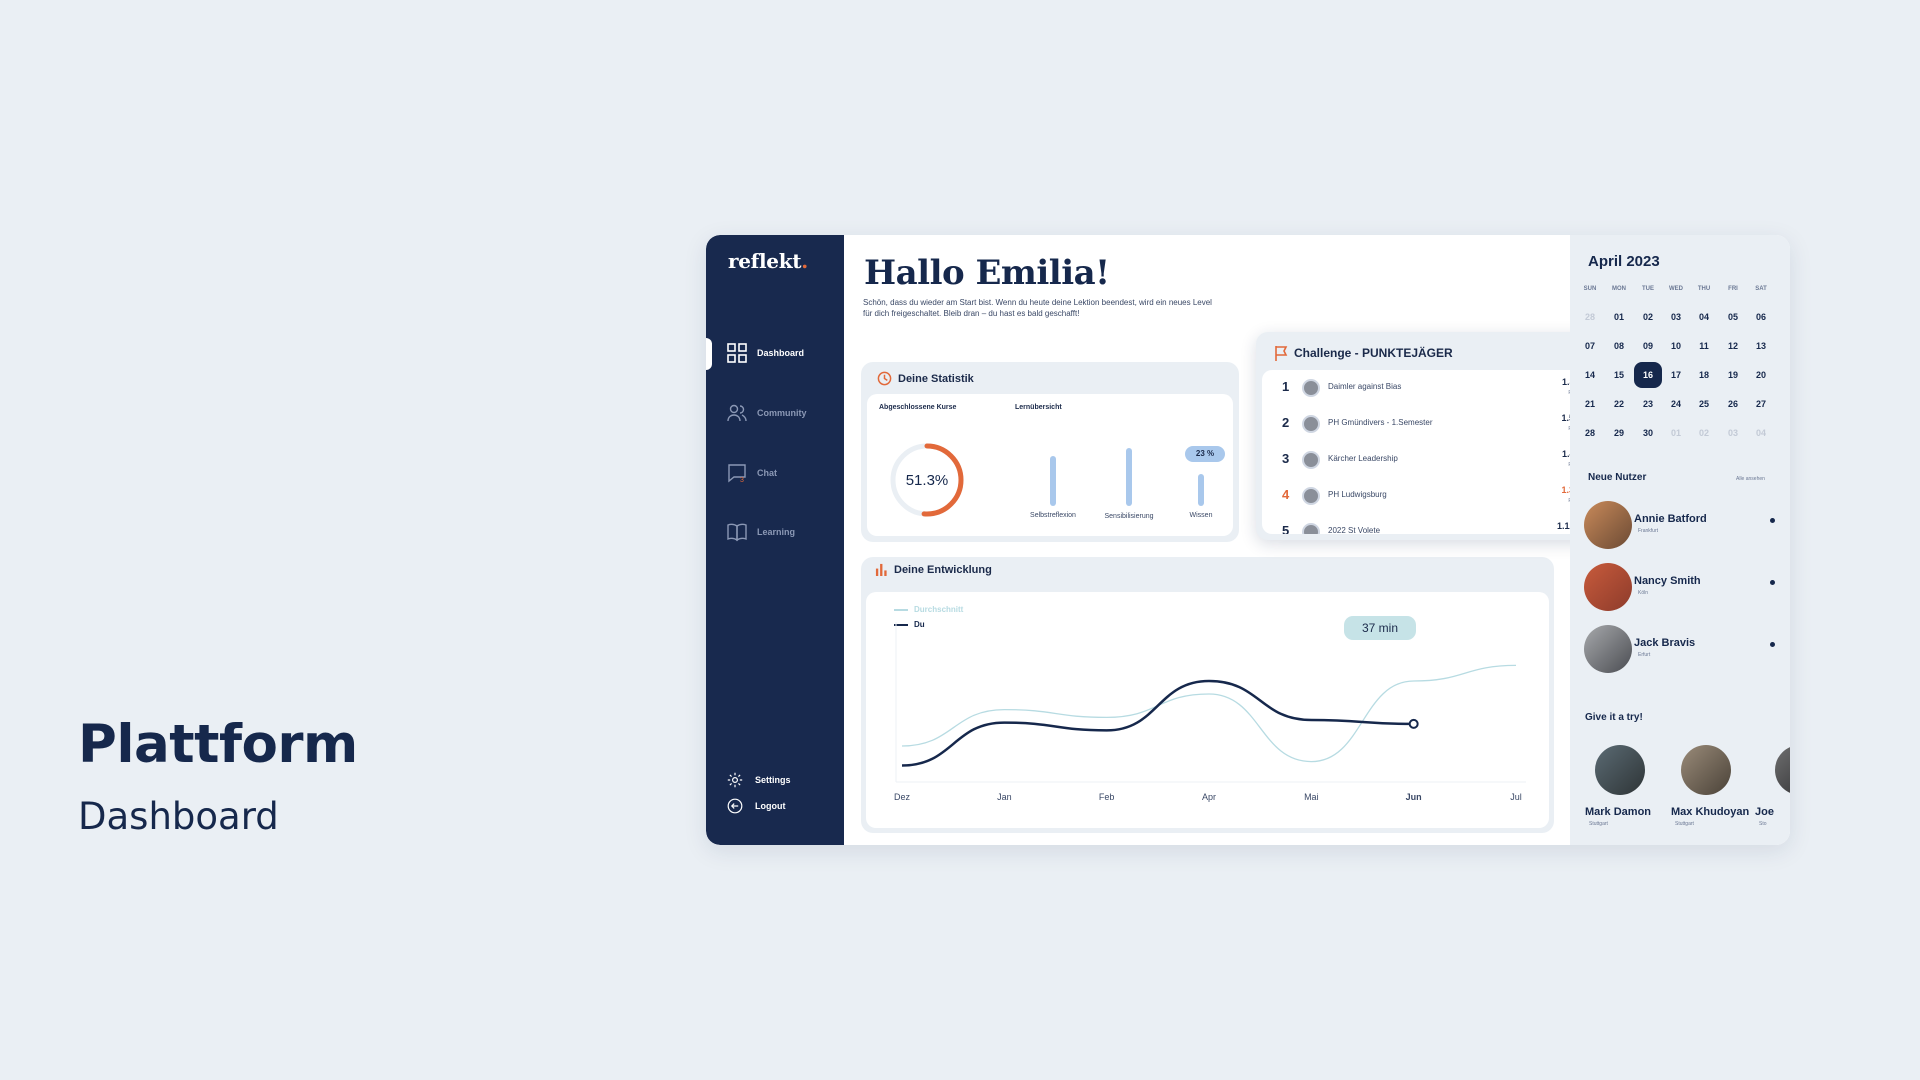 This screenshot has width=1920, height=1080. I want to click on calendar-day: 27, so click(1760, 404).